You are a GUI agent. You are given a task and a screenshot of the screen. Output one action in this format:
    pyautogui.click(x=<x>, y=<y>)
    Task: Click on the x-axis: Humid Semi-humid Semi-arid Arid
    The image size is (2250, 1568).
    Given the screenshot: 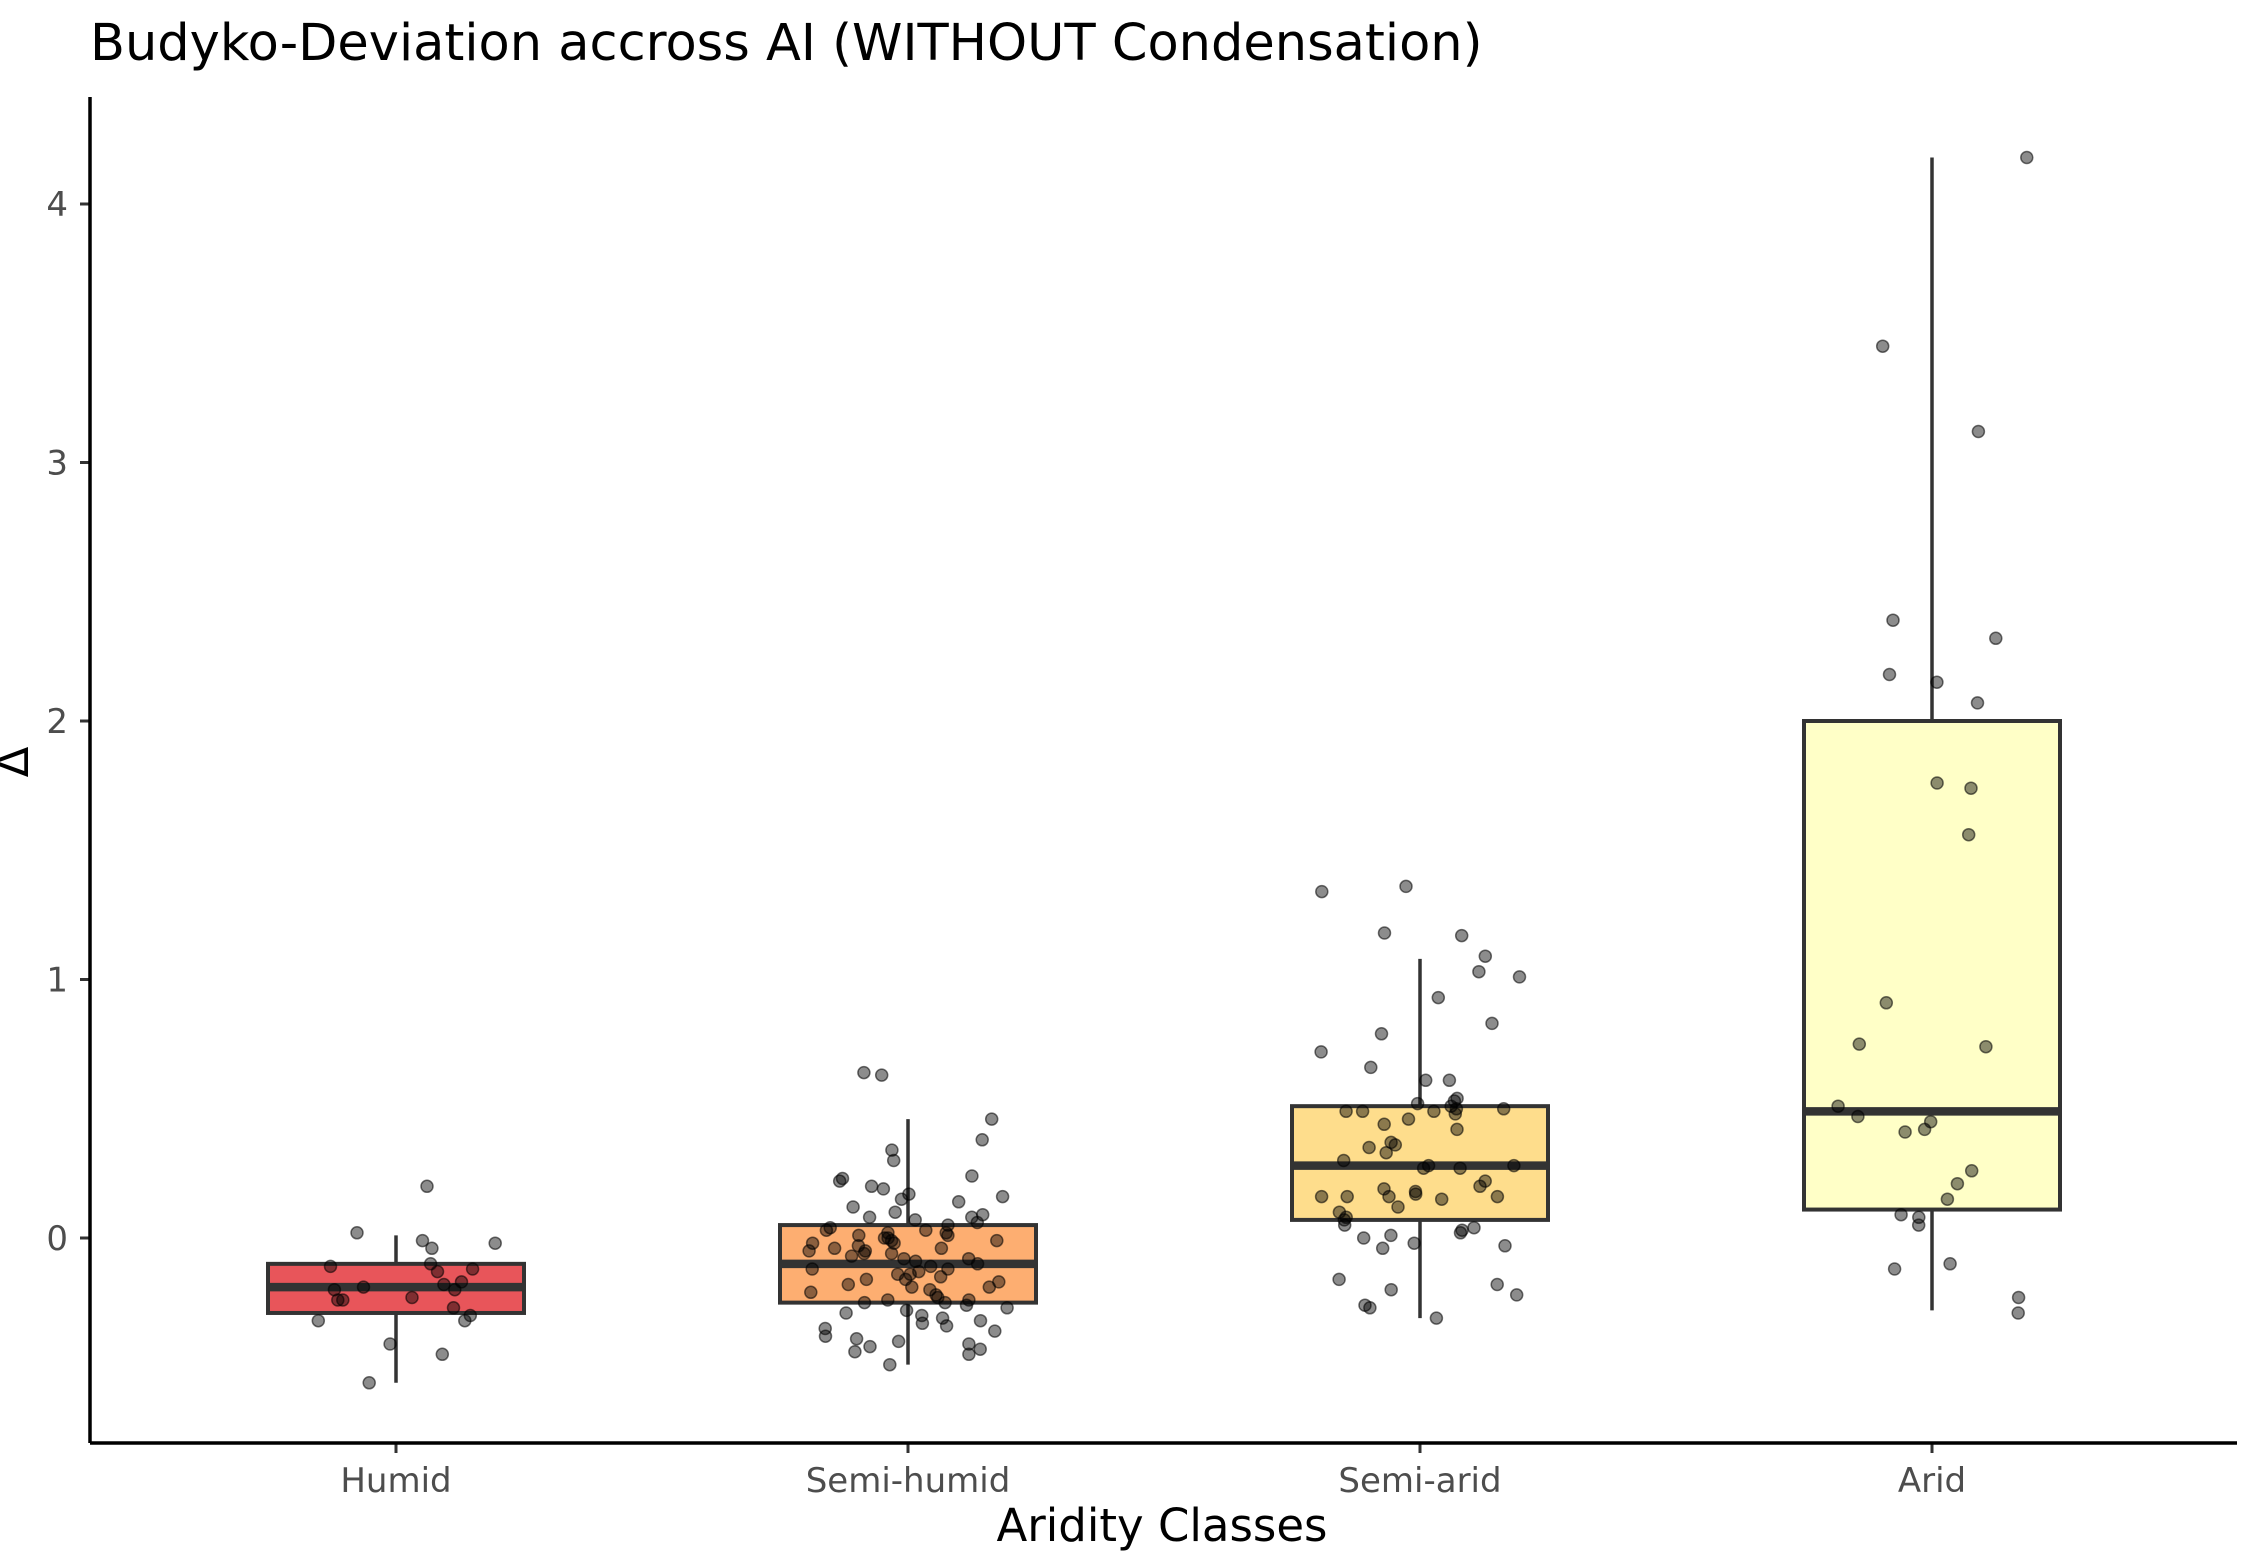 What is the action you would take?
    pyautogui.click(x=1153, y=1472)
    